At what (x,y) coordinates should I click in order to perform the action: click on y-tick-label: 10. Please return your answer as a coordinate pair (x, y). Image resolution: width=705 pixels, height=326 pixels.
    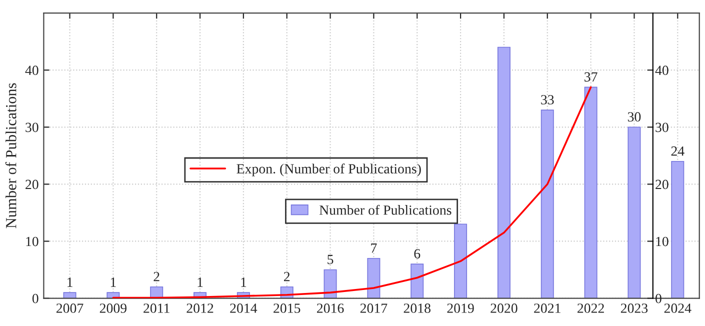
    Looking at the image, I should click on (32, 241).